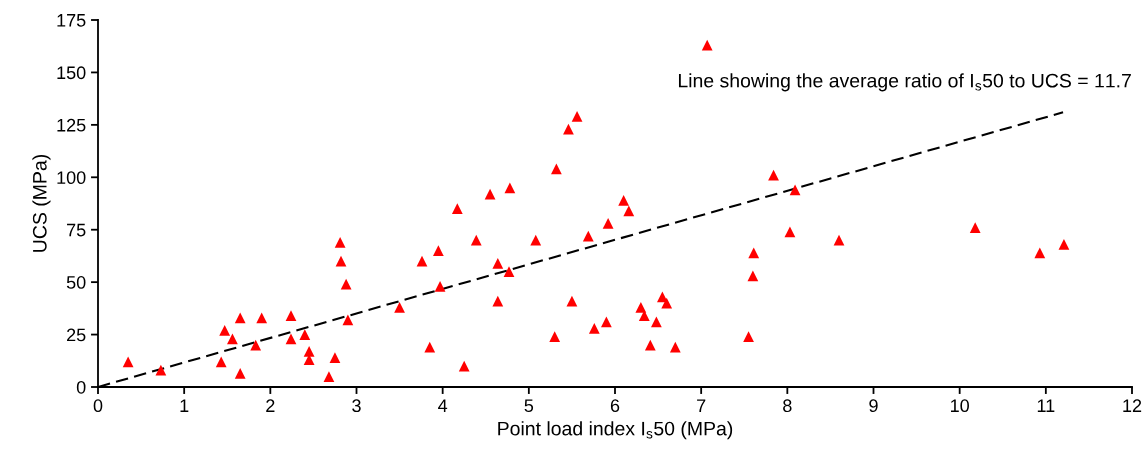 This screenshot has height=457, width=1147. What do you see at coordinates (81, 387) in the screenshot?
I see `y-tick-label: 0` at bounding box center [81, 387].